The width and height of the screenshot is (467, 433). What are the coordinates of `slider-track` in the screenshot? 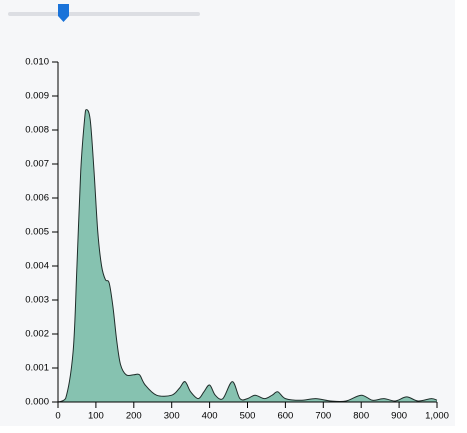 It's located at (104, 14).